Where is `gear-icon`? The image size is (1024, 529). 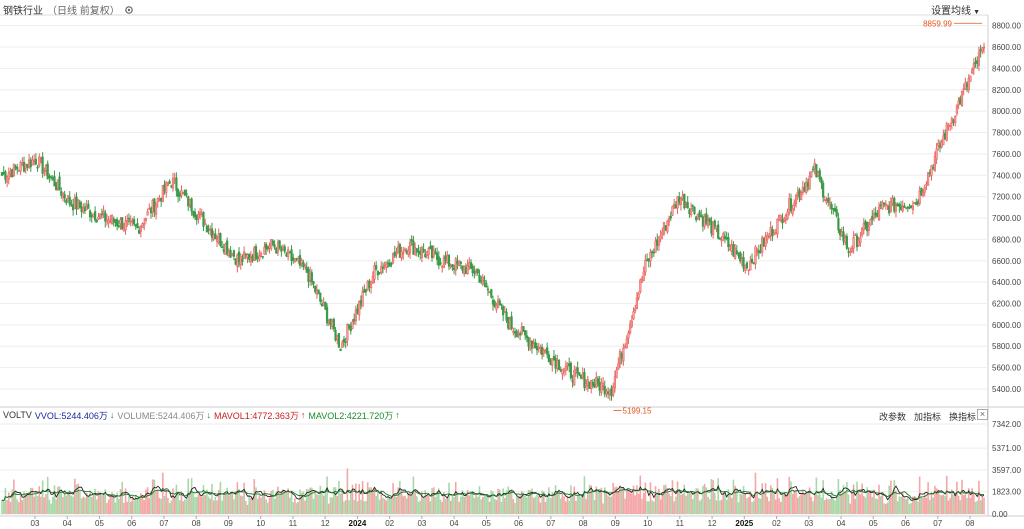
gear-icon is located at coordinates (129, 10).